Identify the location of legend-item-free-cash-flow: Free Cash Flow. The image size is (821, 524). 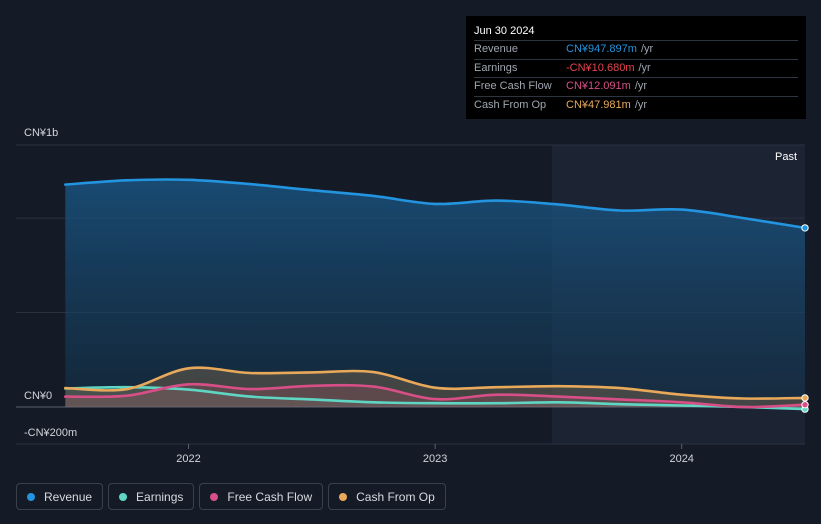
(261, 496).